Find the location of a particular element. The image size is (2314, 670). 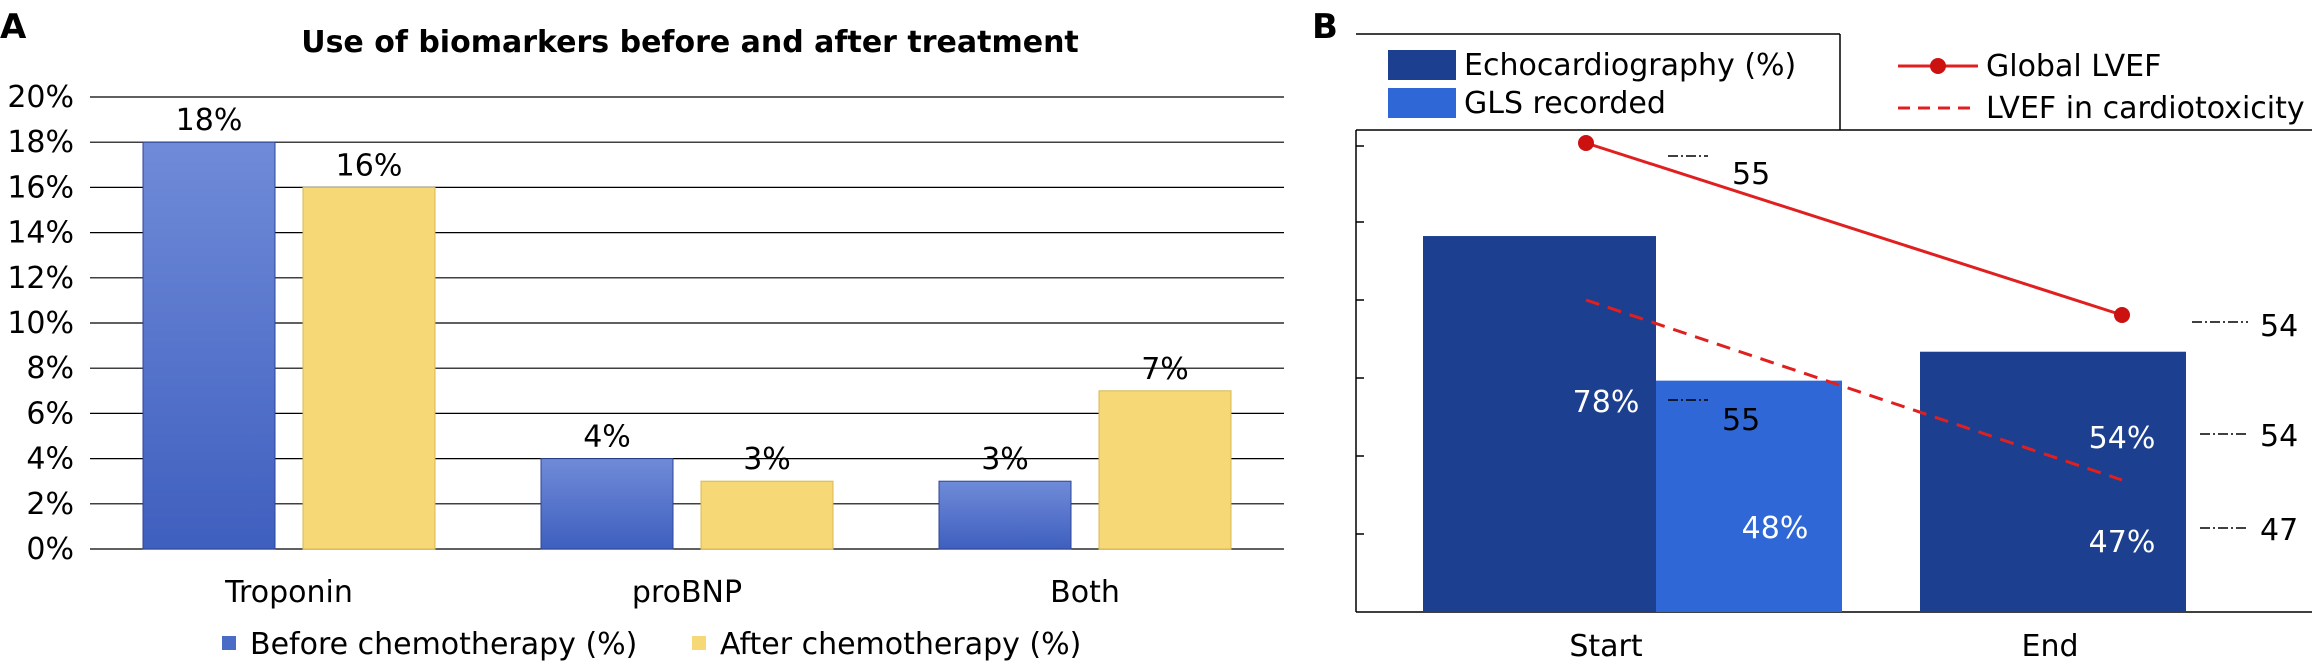

legend-label-before: Before chemotherapy (%) is located at coordinates (443, 644).